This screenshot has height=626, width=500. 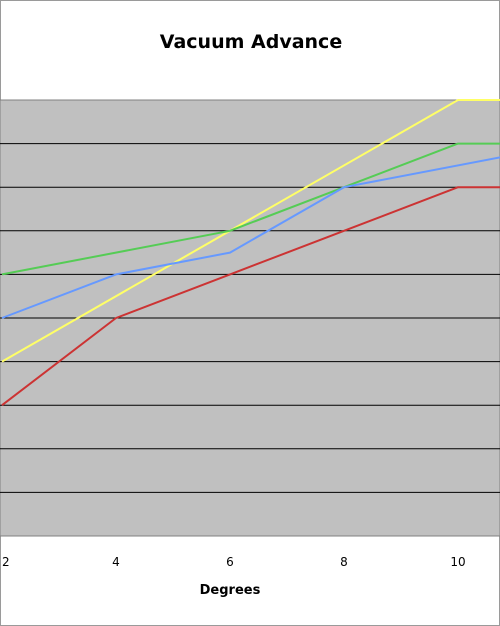 What do you see at coordinates (230, 562) in the screenshot?
I see `x-tick-label: 6` at bounding box center [230, 562].